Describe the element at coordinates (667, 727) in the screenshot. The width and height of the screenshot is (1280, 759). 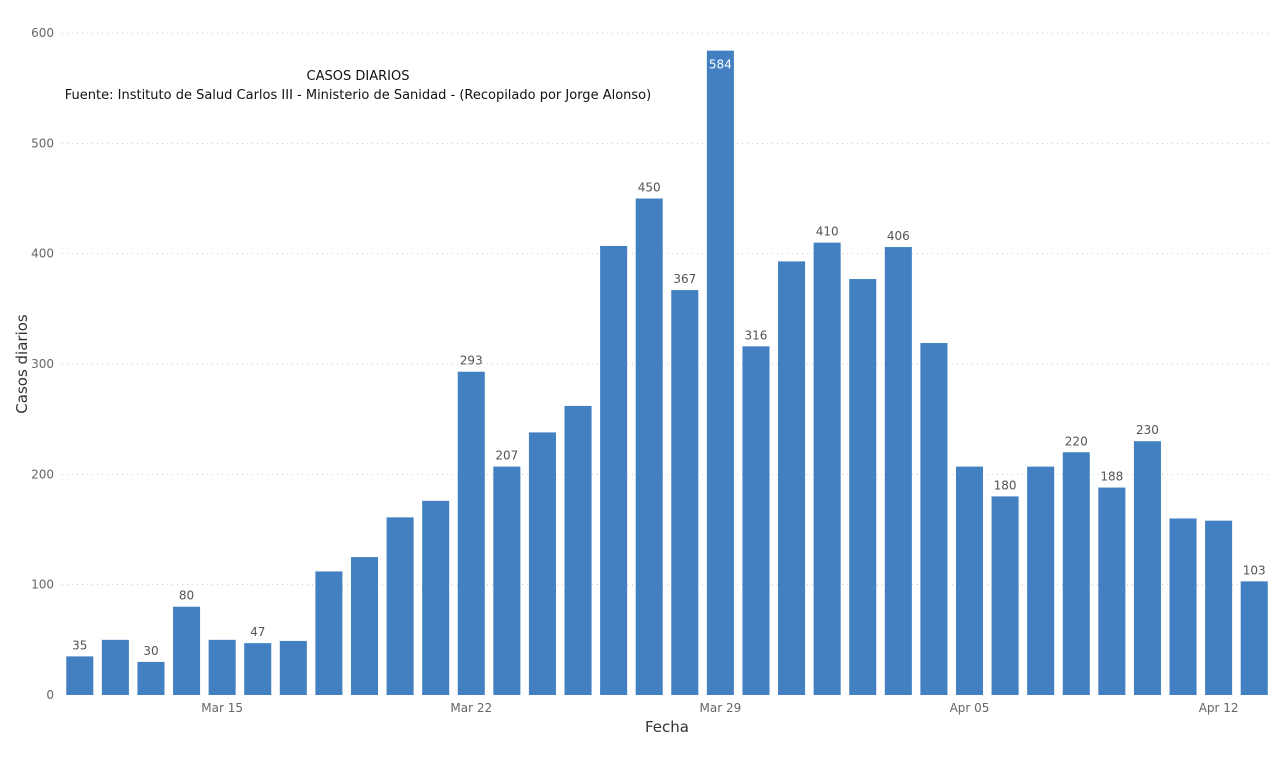
I see `x-axis-title: Fecha` at that location.